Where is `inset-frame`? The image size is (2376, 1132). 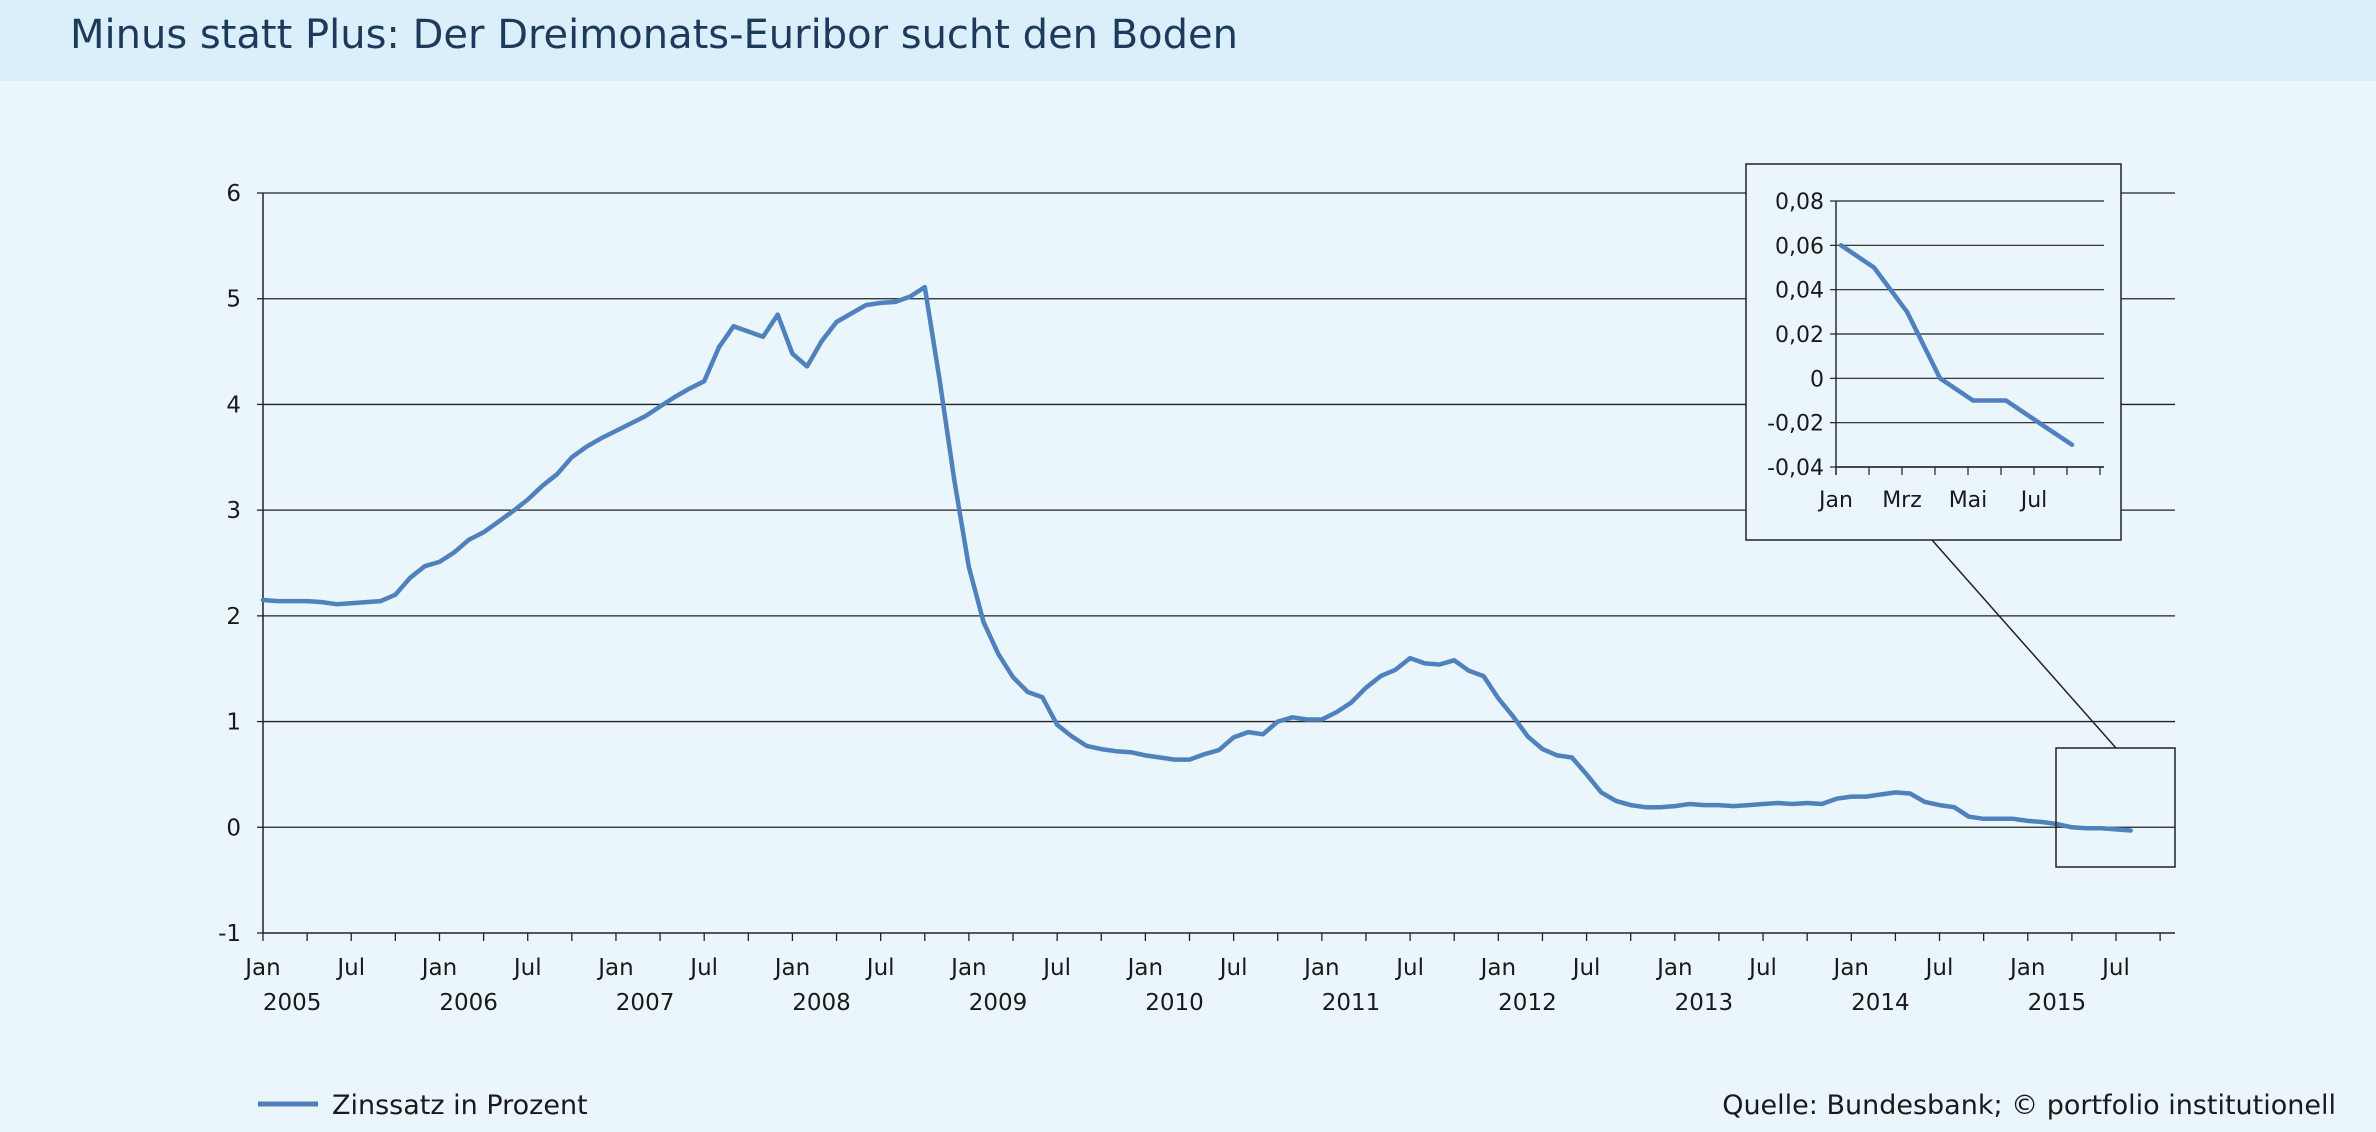 inset-frame is located at coordinates (1933, 352).